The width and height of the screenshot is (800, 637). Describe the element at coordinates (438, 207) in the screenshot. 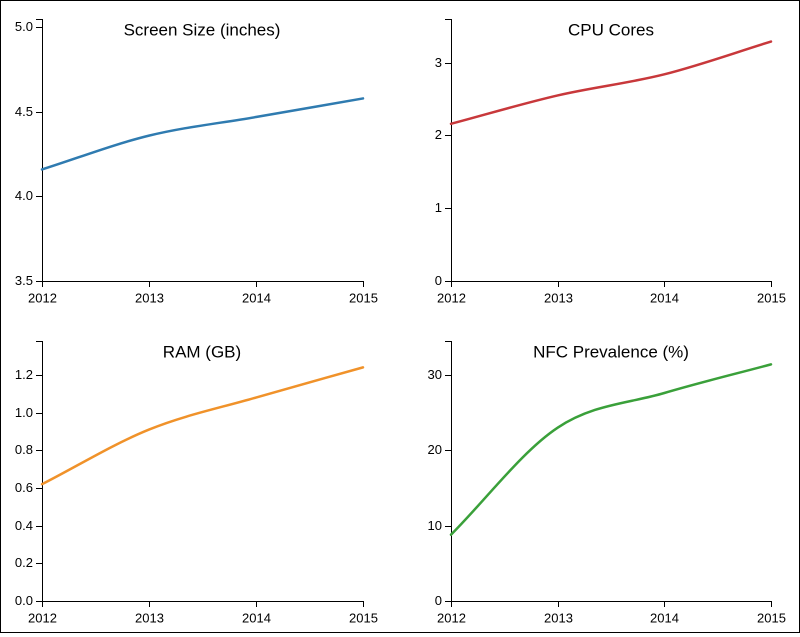

I see `y-tick-label: 1` at that location.